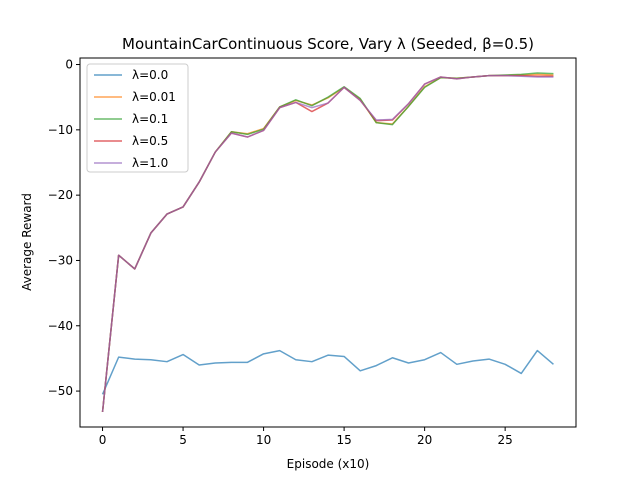 The height and width of the screenshot is (480, 640). Describe the element at coordinates (60, 260) in the screenshot. I see `y-tick-label: −30` at that location.